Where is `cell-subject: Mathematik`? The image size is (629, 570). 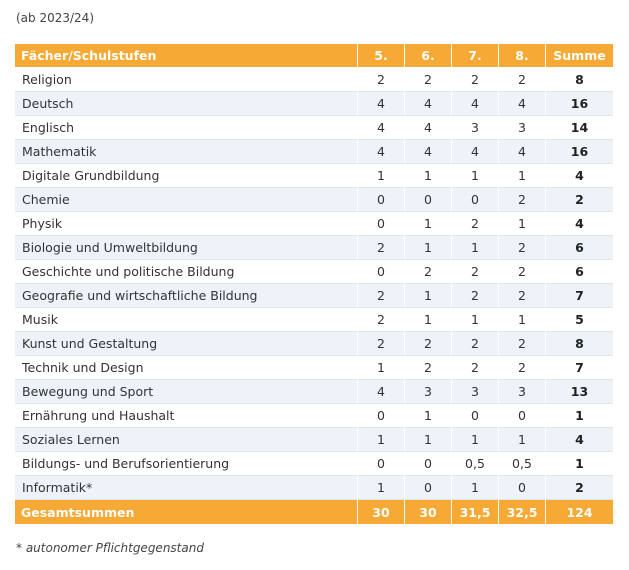 cell-subject: Mathematik is located at coordinates (186, 152).